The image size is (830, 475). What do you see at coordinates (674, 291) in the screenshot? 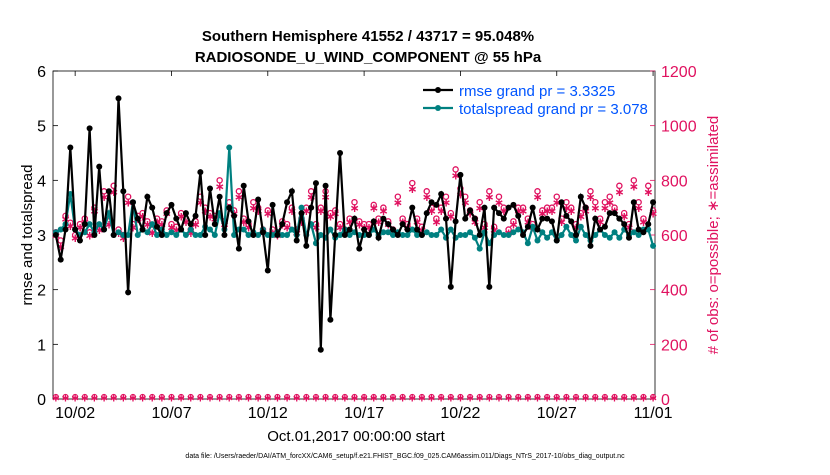
I see `y-right-tick-label: 400` at bounding box center [674, 291].